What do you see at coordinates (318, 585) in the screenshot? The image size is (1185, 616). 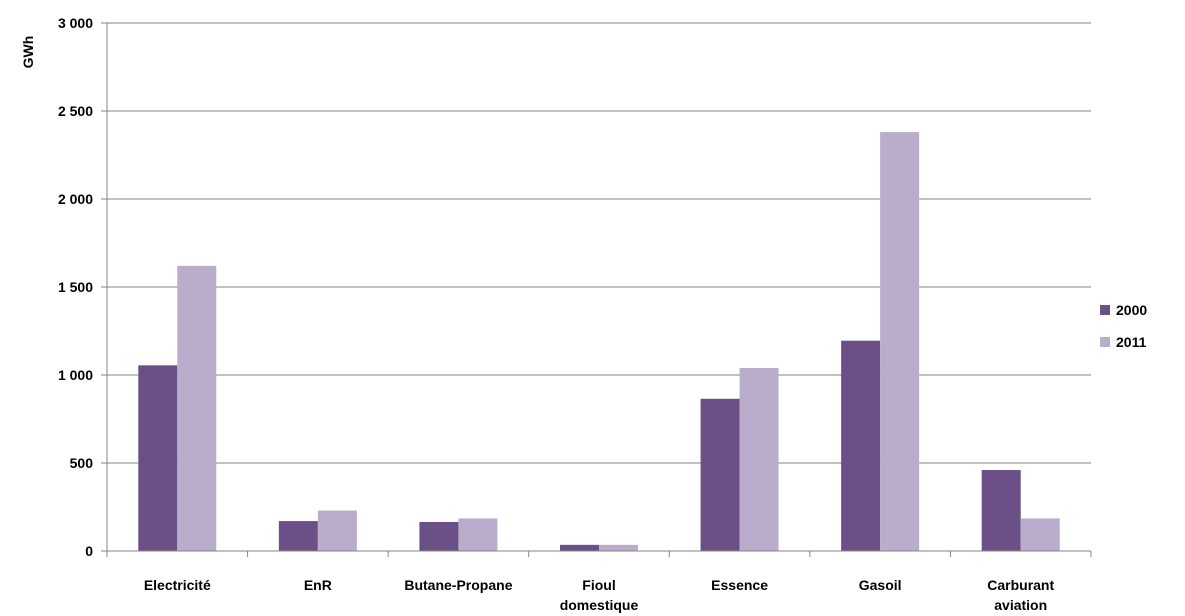 I see `x-tick-label: EnR` at bounding box center [318, 585].